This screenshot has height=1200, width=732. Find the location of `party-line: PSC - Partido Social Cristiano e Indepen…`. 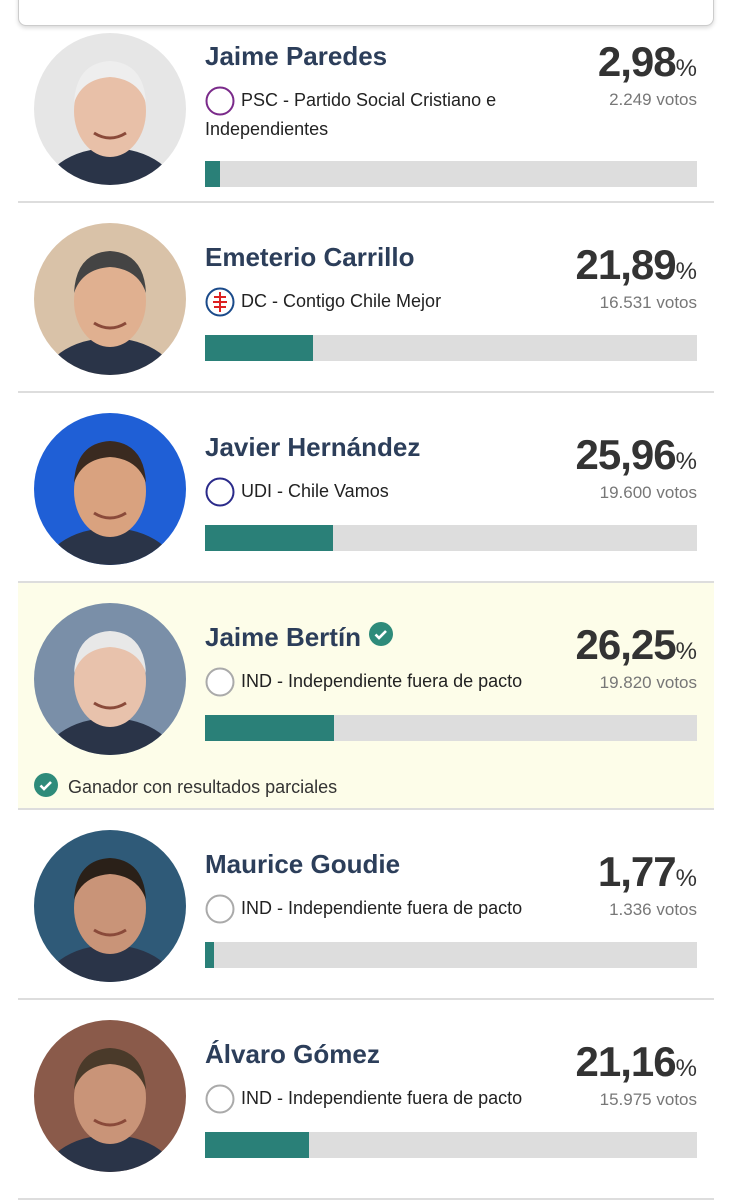

party-line: PSC - Partido Social Cristiano e Indepen… is located at coordinates (365, 114).